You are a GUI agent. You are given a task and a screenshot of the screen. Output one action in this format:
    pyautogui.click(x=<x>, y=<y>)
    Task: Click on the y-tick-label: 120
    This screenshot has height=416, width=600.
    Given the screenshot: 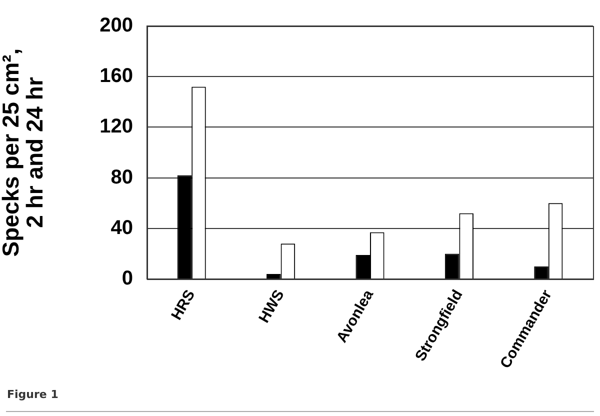 What is the action you would take?
    pyautogui.click(x=116, y=127)
    